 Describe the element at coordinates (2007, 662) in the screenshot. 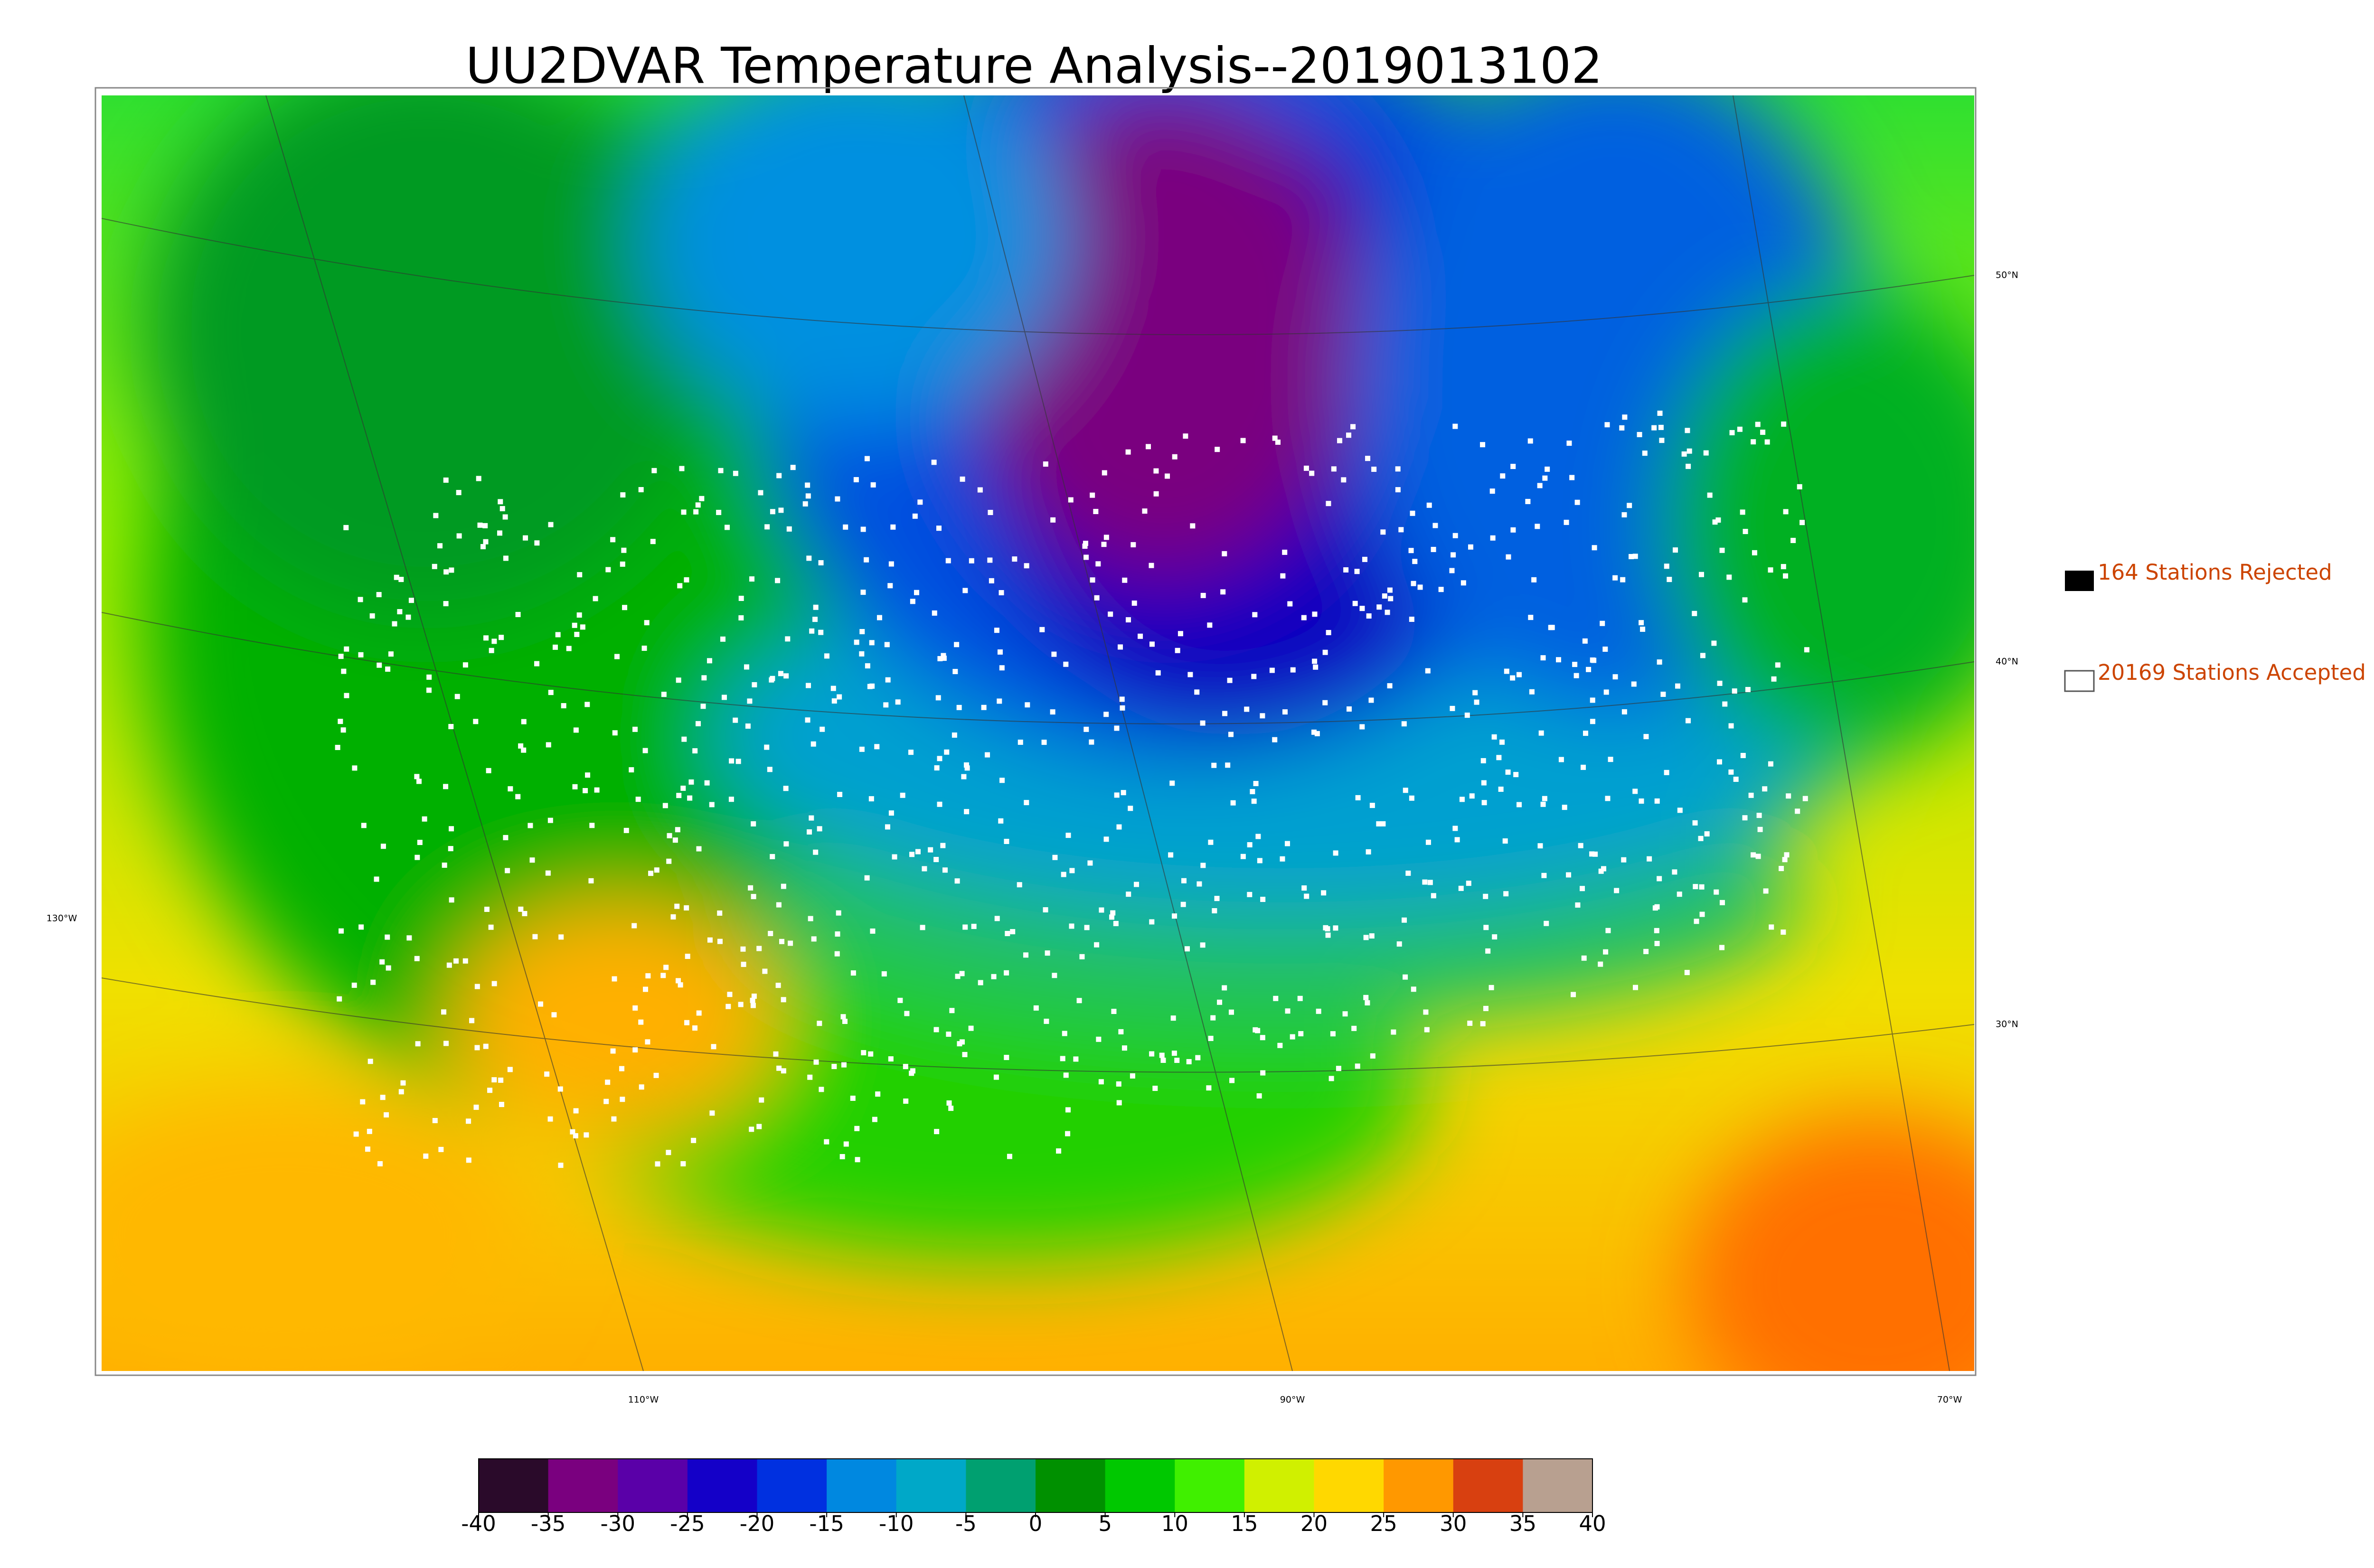

I see `lat-label: 40°N` at that location.